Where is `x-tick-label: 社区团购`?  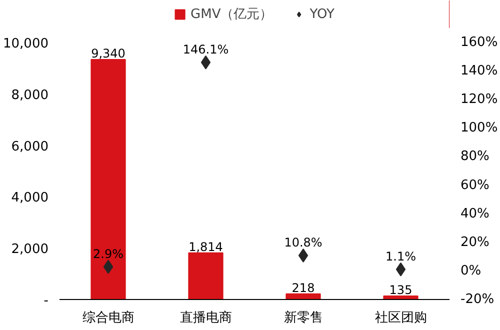
x-tick-label: 社区团购 is located at coordinates (400, 318).